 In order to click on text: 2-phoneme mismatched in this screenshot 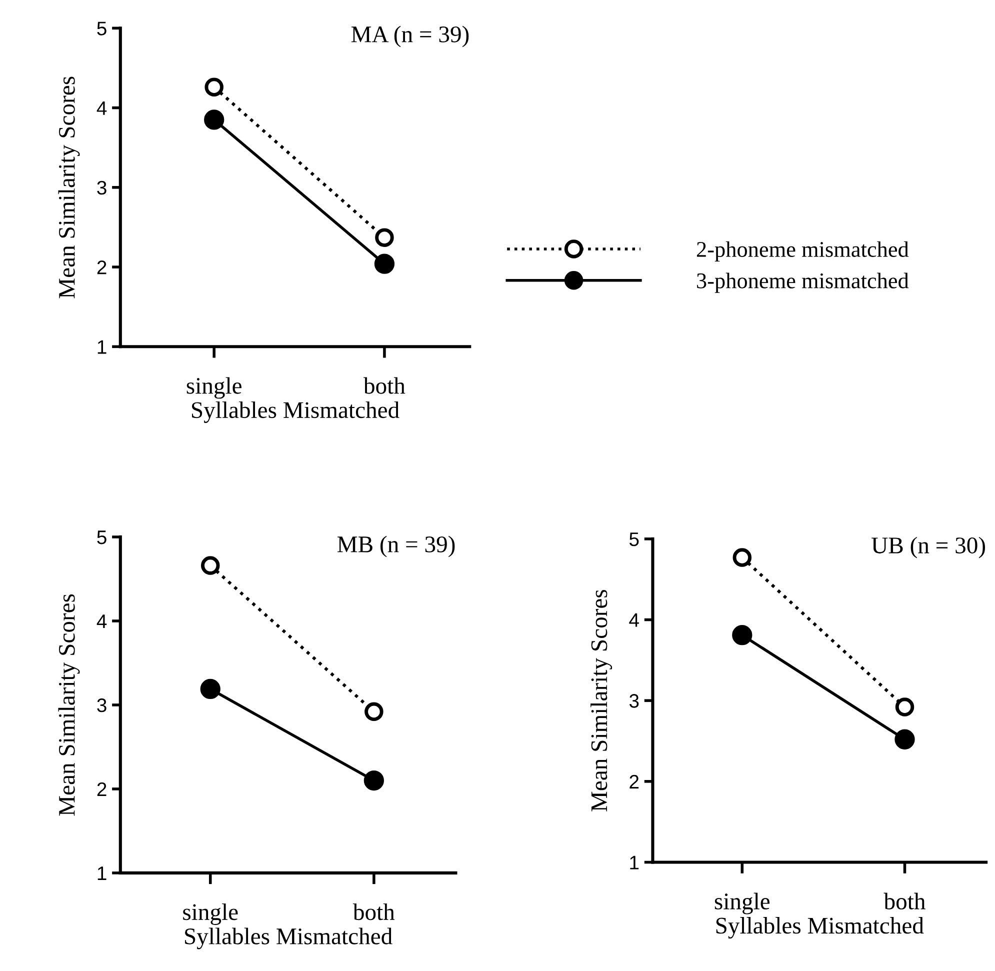, I will do `click(802, 251)`.